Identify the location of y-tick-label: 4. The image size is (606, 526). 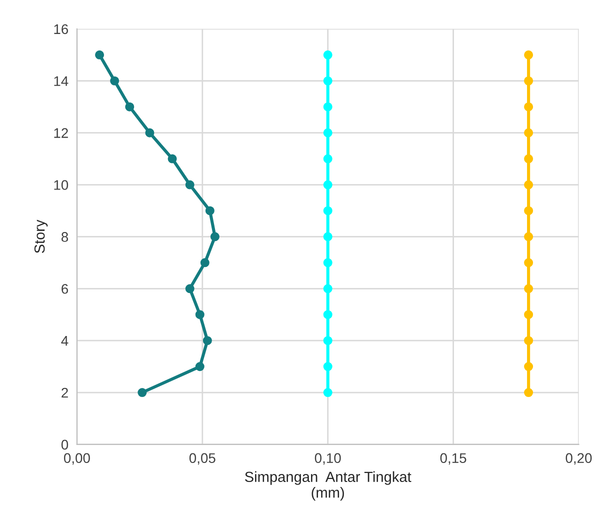
(64, 341).